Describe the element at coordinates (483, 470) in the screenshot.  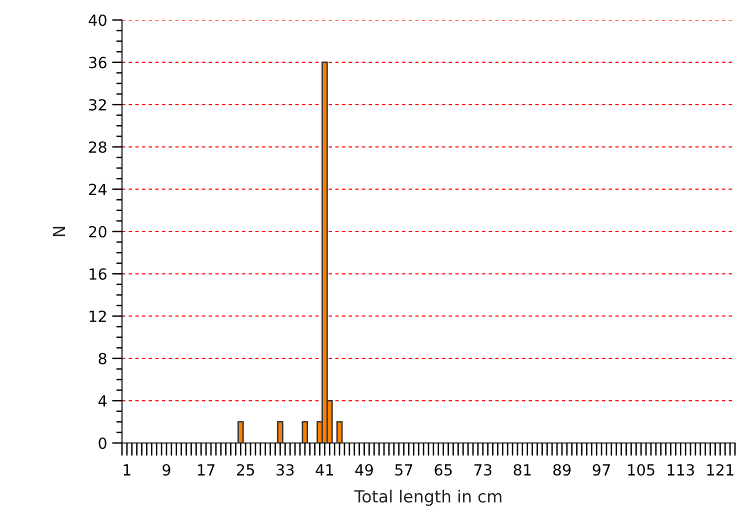
I see `x-tick-label: 73` at that location.